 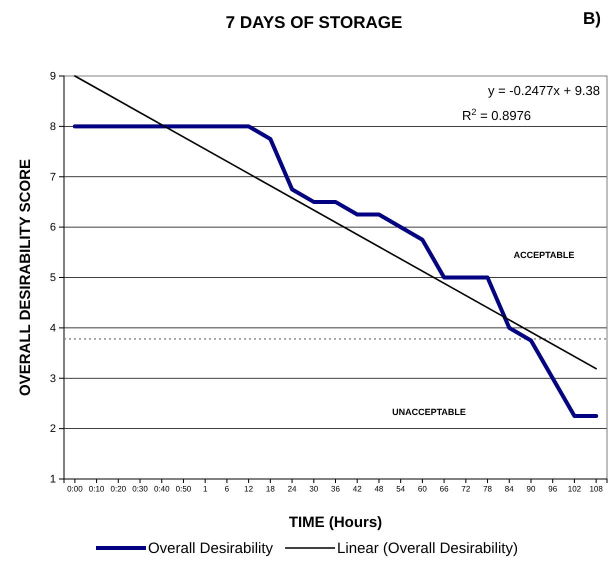 I want to click on x-tick-label: 84, so click(x=509, y=489).